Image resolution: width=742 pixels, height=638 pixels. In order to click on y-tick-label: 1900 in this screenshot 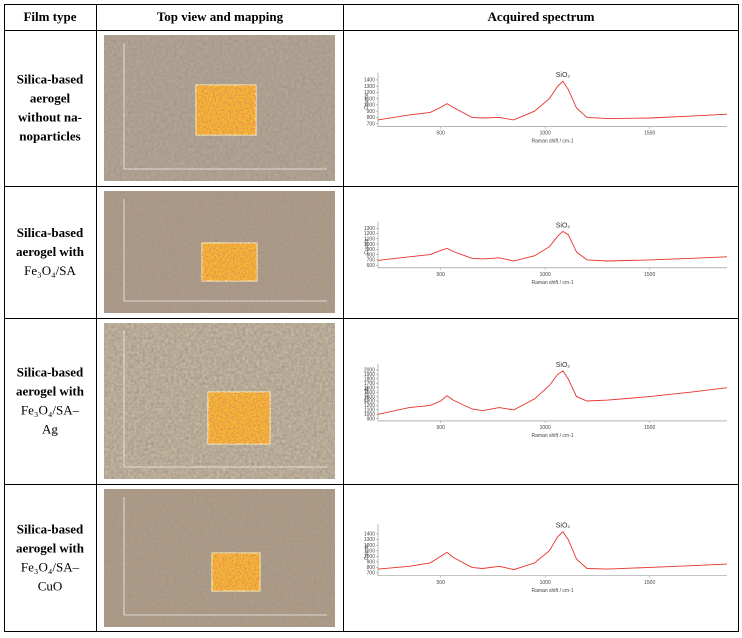, I will do `click(369, 375)`.